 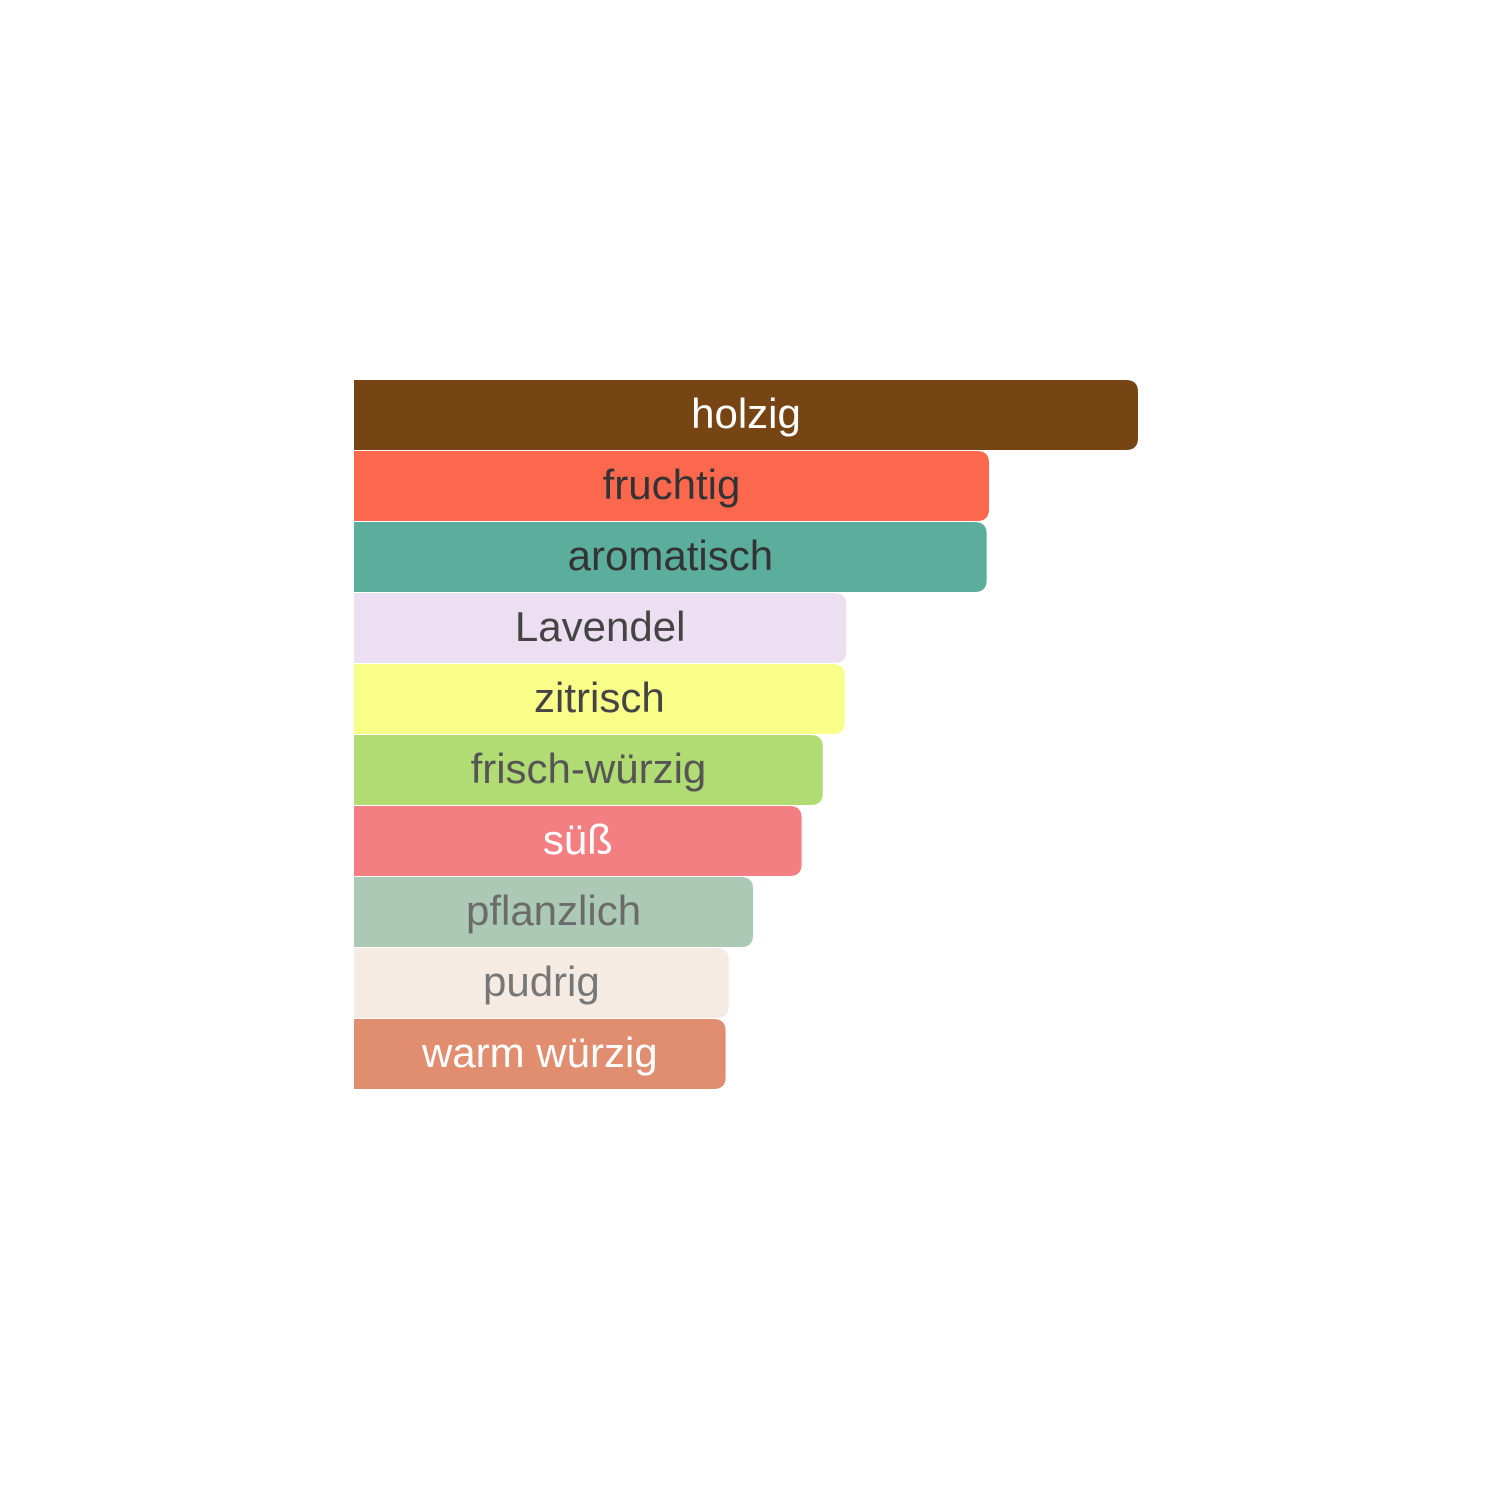 I want to click on bar-label: süß, so click(x=578, y=839).